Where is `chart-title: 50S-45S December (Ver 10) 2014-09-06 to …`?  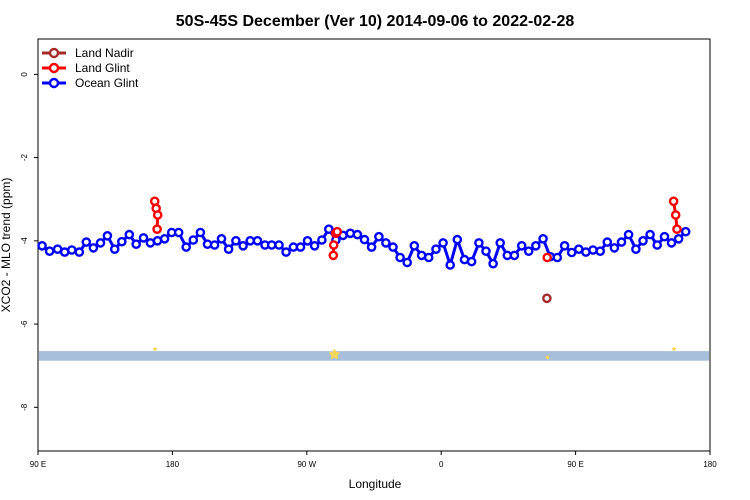 chart-title: 50S-45S December (Ver 10) 2014-09-06 to … is located at coordinates (375, 21).